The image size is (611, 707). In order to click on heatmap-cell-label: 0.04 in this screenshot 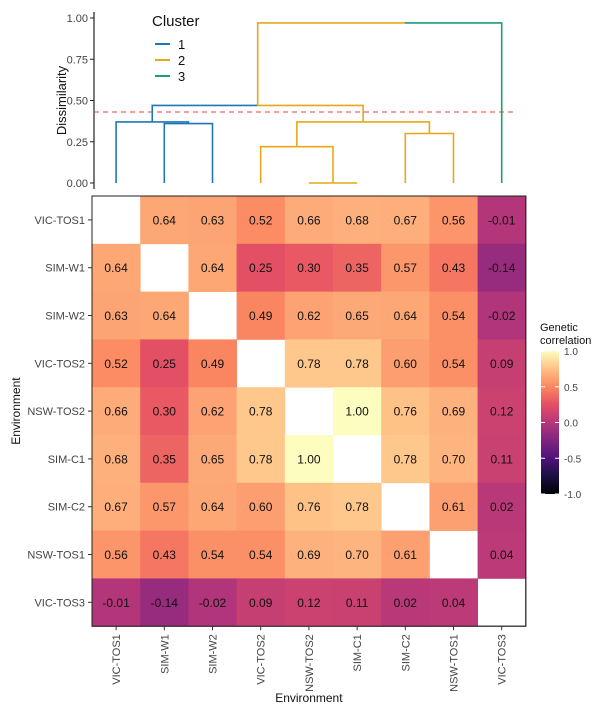, I will do `click(454, 603)`.